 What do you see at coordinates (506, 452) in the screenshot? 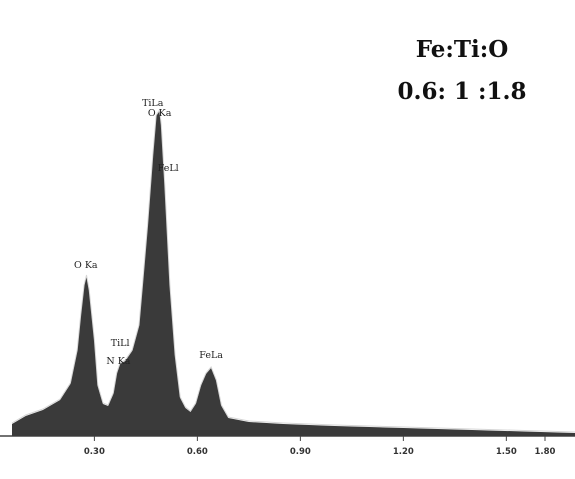
I see `x-tick-label: 1.50` at bounding box center [506, 452].